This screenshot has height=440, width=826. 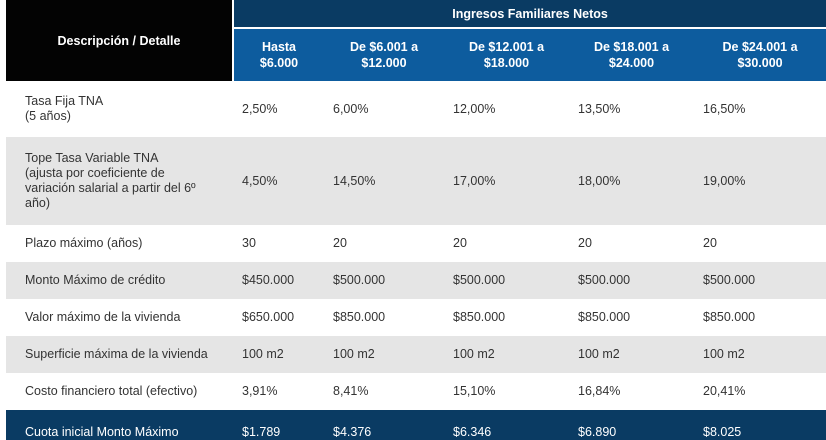 I want to click on row-label: Valor máximo de la vivienda, so click(x=119, y=317).